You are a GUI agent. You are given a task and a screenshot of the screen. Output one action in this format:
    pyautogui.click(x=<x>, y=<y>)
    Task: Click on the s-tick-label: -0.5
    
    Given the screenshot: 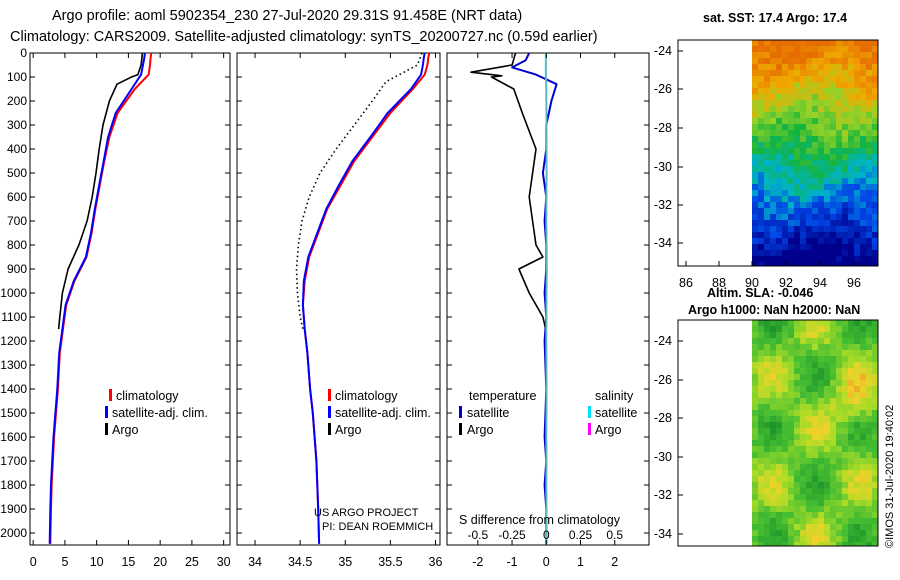 What is the action you would take?
    pyautogui.click(x=477, y=535)
    